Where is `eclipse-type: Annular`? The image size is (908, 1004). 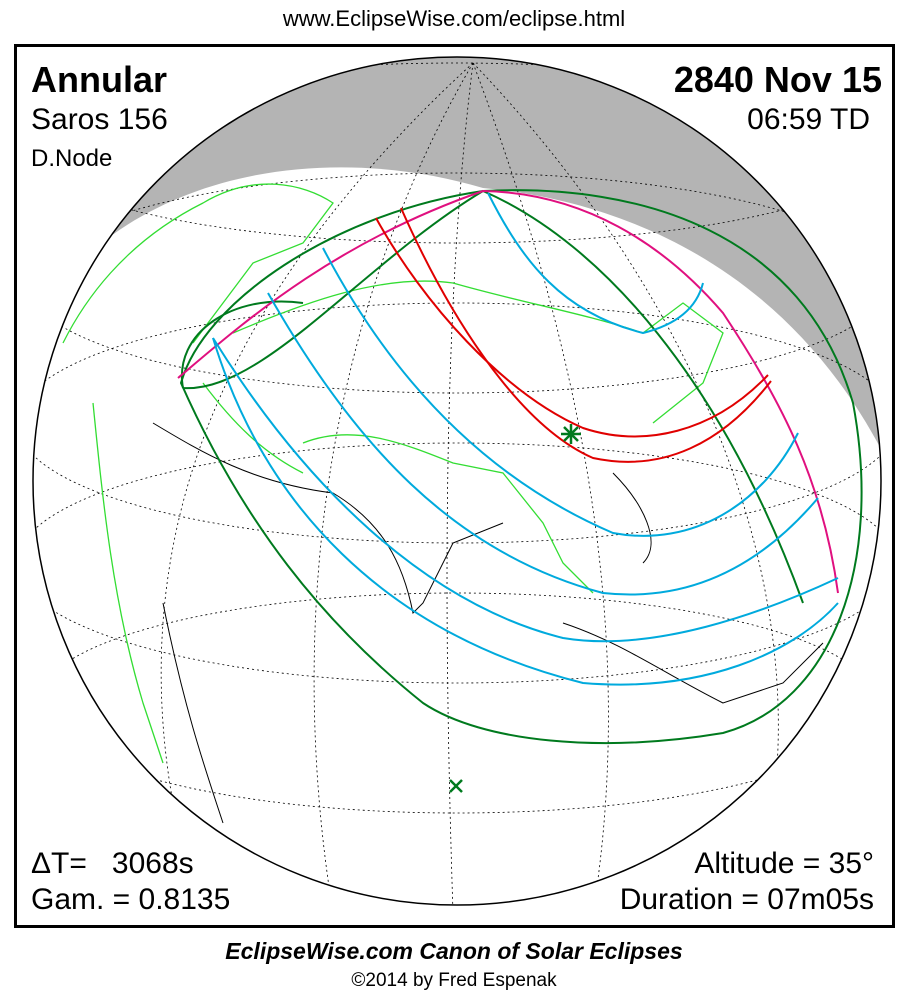
eclipse-type: Annular is located at coordinates (99, 79).